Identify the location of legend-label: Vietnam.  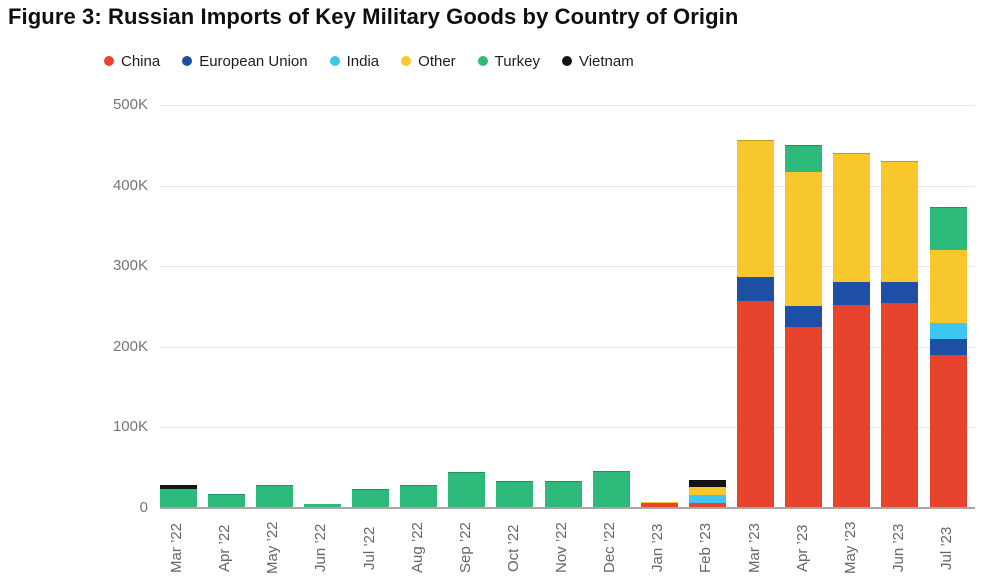
(606, 61).